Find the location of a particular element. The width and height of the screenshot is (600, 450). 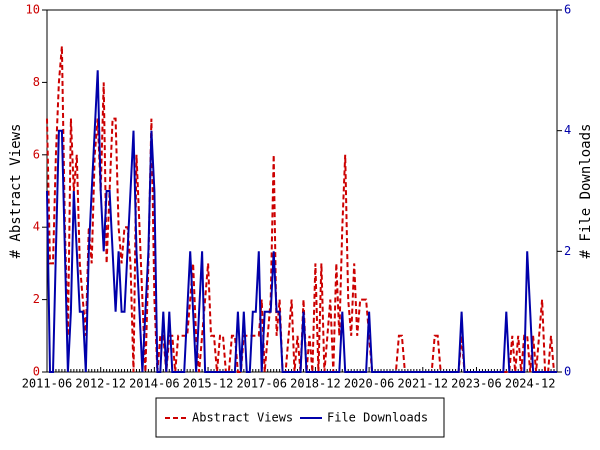

y-tick-label: 6 is located at coordinates (36, 154).